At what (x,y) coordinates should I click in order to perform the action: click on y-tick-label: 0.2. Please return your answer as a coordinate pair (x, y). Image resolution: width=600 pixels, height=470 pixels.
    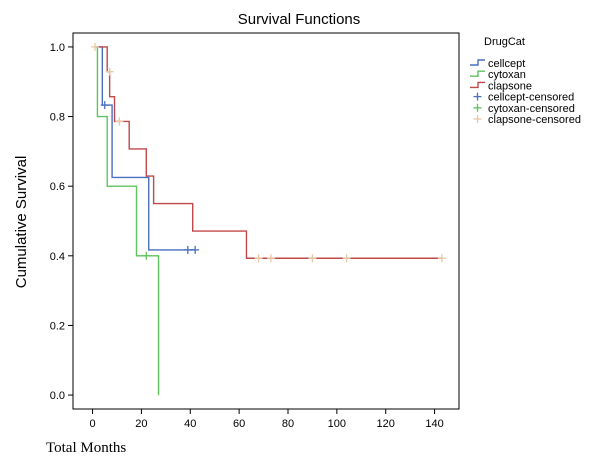
    Looking at the image, I should click on (57, 326).